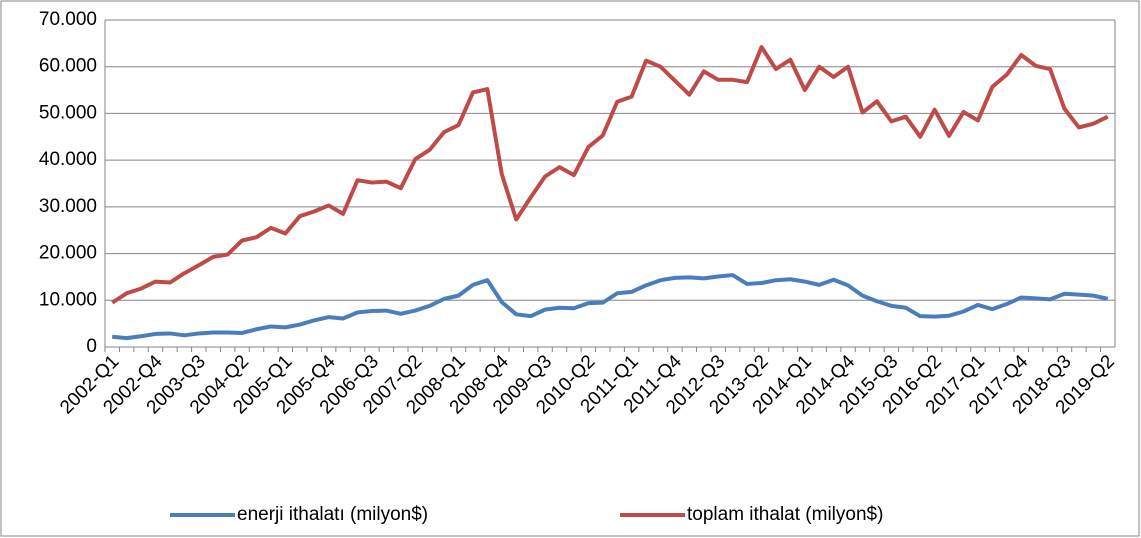 This screenshot has width=1141, height=538. What do you see at coordinates (91, 346) in the screenshot?
I see `y-tick-label: 0` at bounding box center [91, 346].